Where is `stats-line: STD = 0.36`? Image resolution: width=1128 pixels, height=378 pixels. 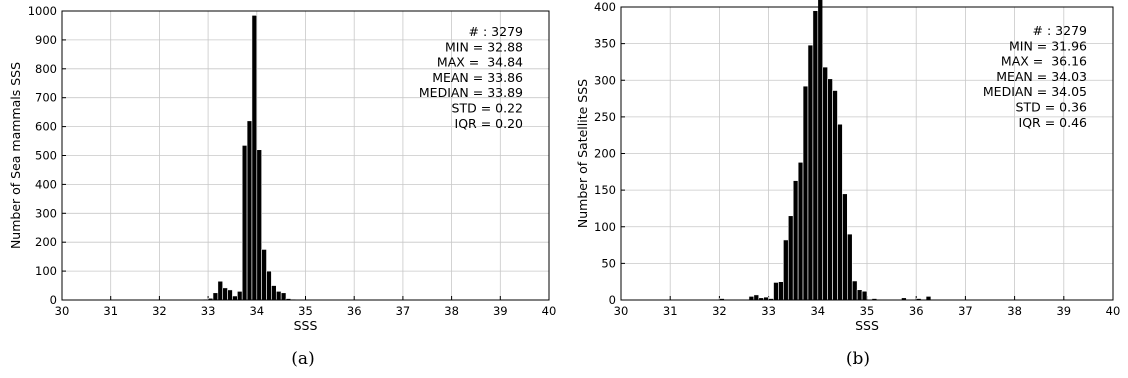
stats-line: STD = 0.36 is located at coordinates (1051, 107).